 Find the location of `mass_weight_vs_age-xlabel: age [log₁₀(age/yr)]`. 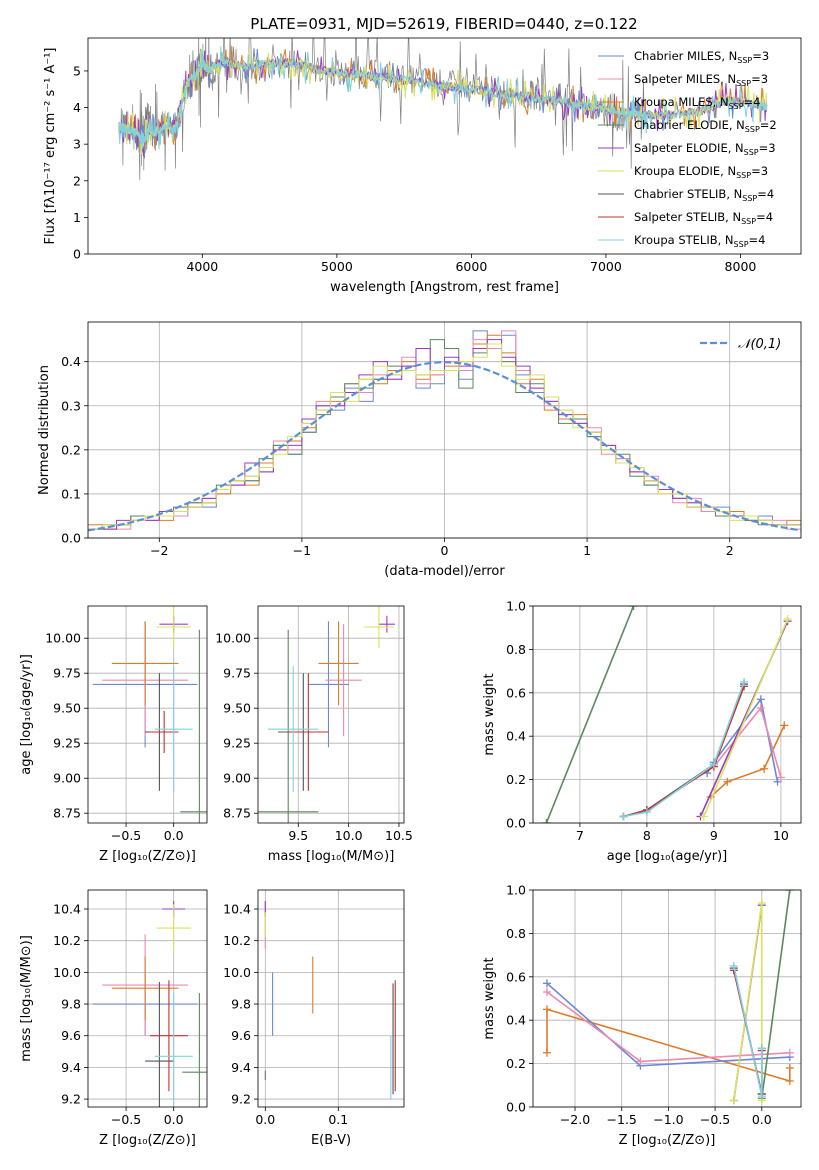

mass_weight_vs_age-xlabel: age [log₁₀(age/yr)] is located at coordinates (667, 856).